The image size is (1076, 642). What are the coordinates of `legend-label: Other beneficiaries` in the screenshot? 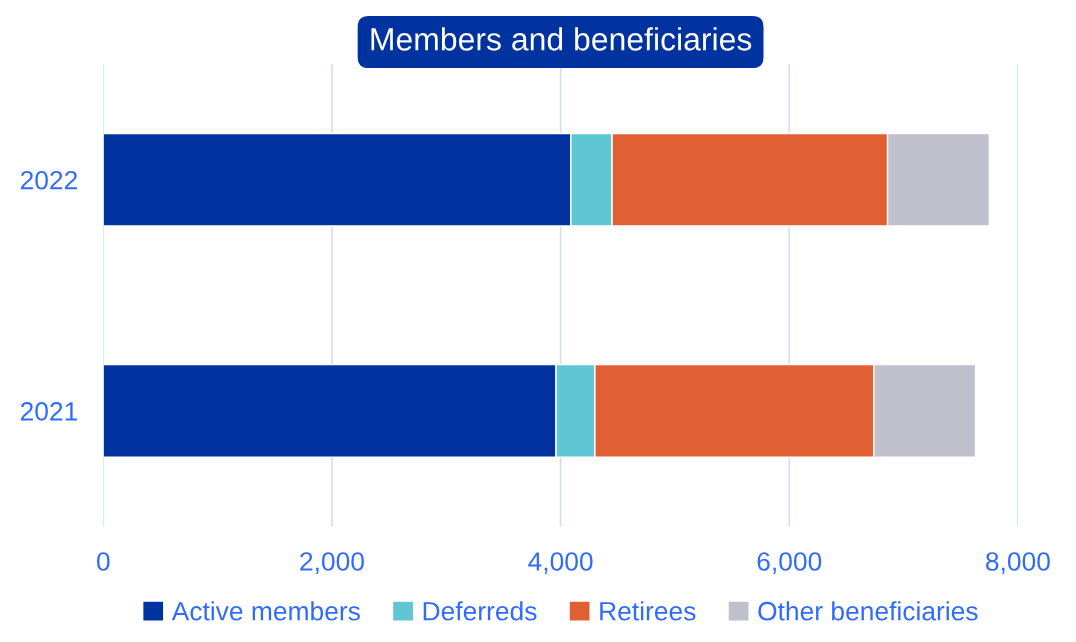 It's located at (868, 611).